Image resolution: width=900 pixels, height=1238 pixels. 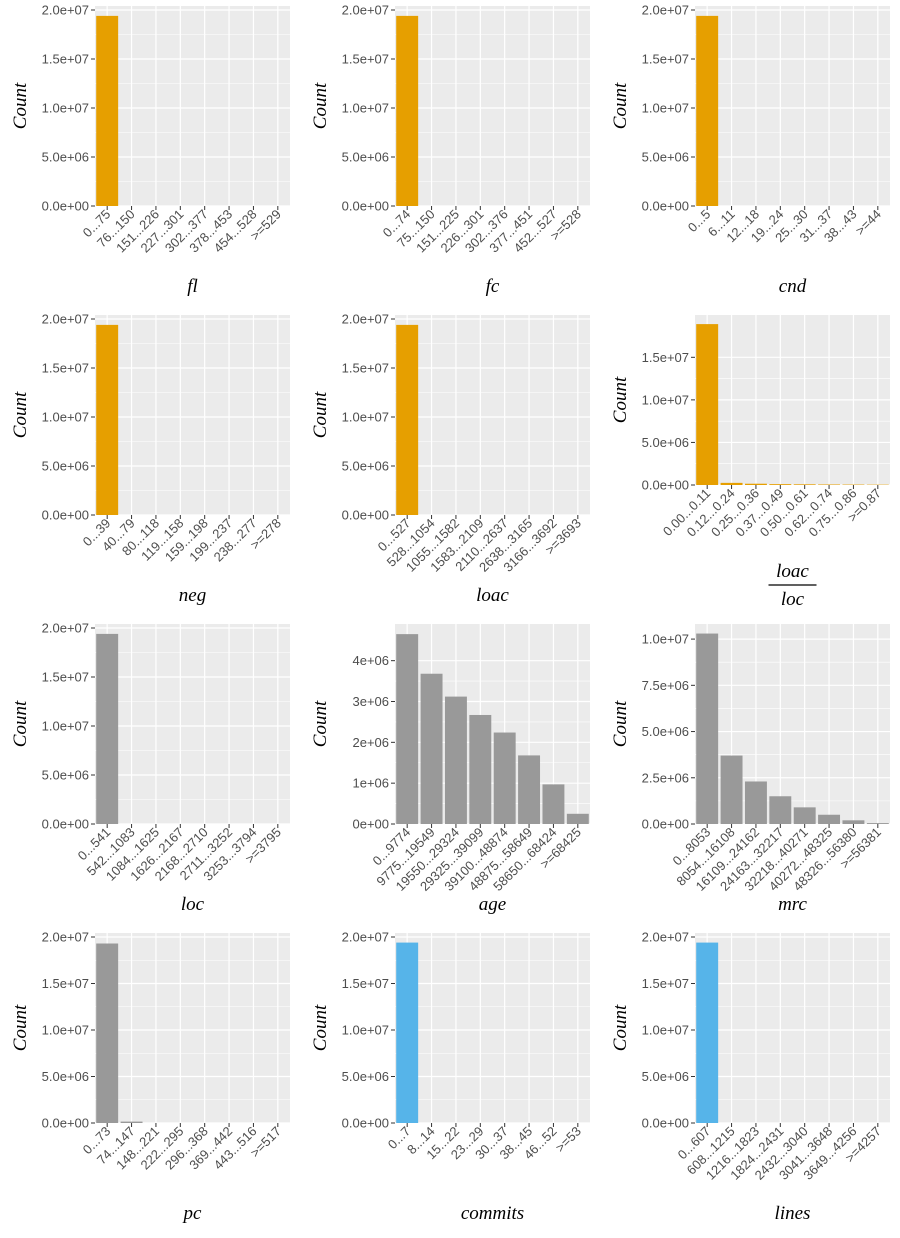 I want to click on x-axis-title: lines, so click(x=793, y=1213).